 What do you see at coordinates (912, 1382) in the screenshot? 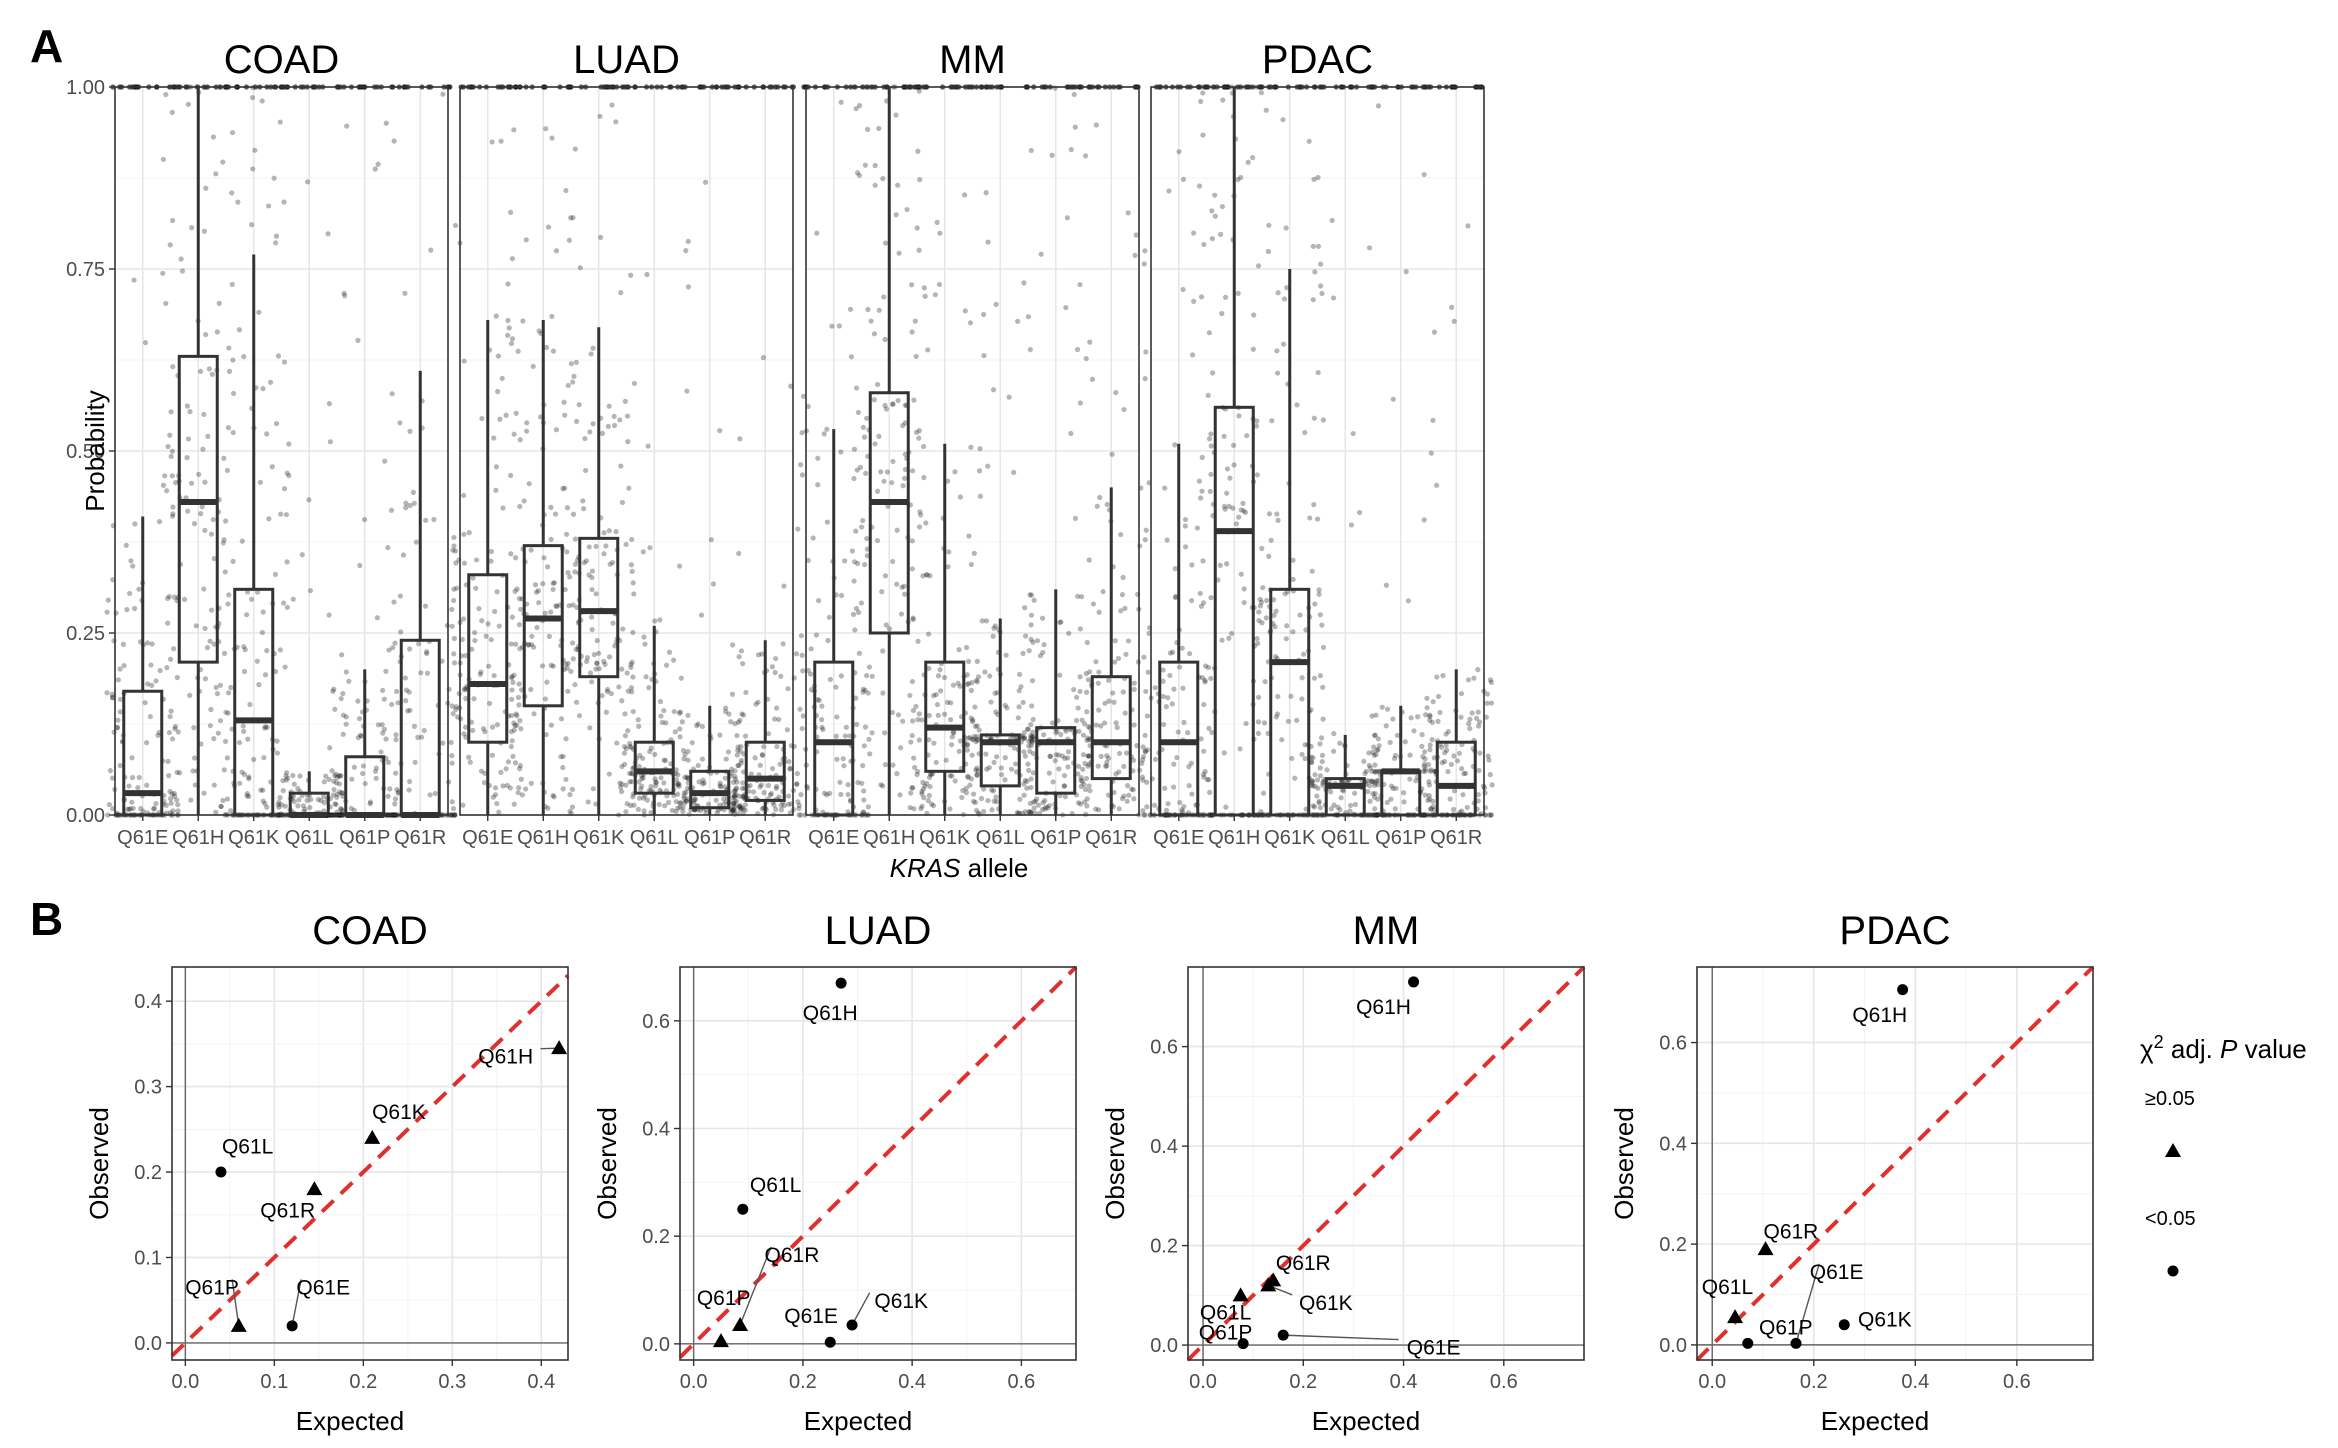
I see `x-tick-label: 0.4` at bounding box center [912, 1382].